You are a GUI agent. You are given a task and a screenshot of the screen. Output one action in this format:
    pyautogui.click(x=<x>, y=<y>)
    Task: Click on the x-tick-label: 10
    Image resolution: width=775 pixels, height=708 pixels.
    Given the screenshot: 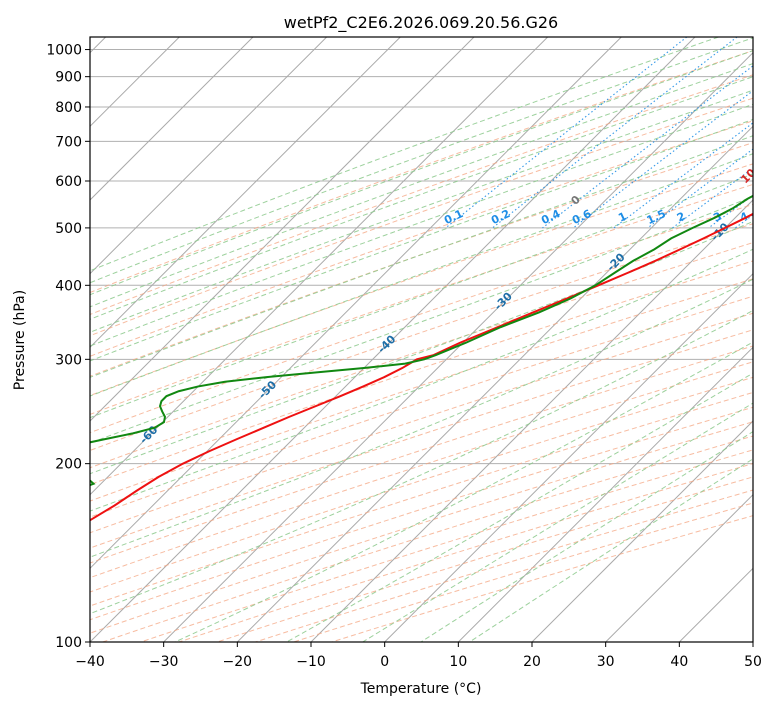 What is the action you would take?
    pyautogui.click(x=458, y=662)
    